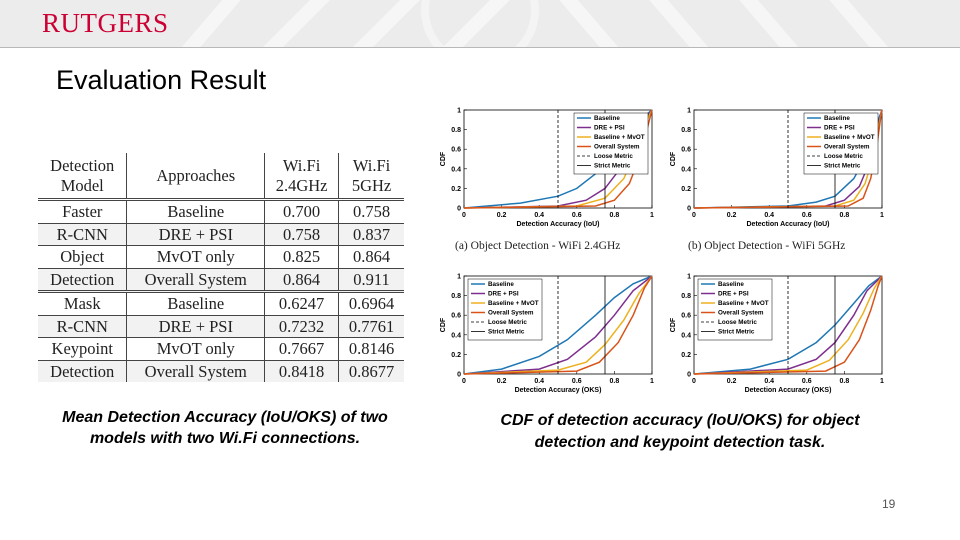 The height and width of the screenshot is (540, 960). I want to click on header-wifi-5: Wi.Fi 5GHz, so click(371, 175).